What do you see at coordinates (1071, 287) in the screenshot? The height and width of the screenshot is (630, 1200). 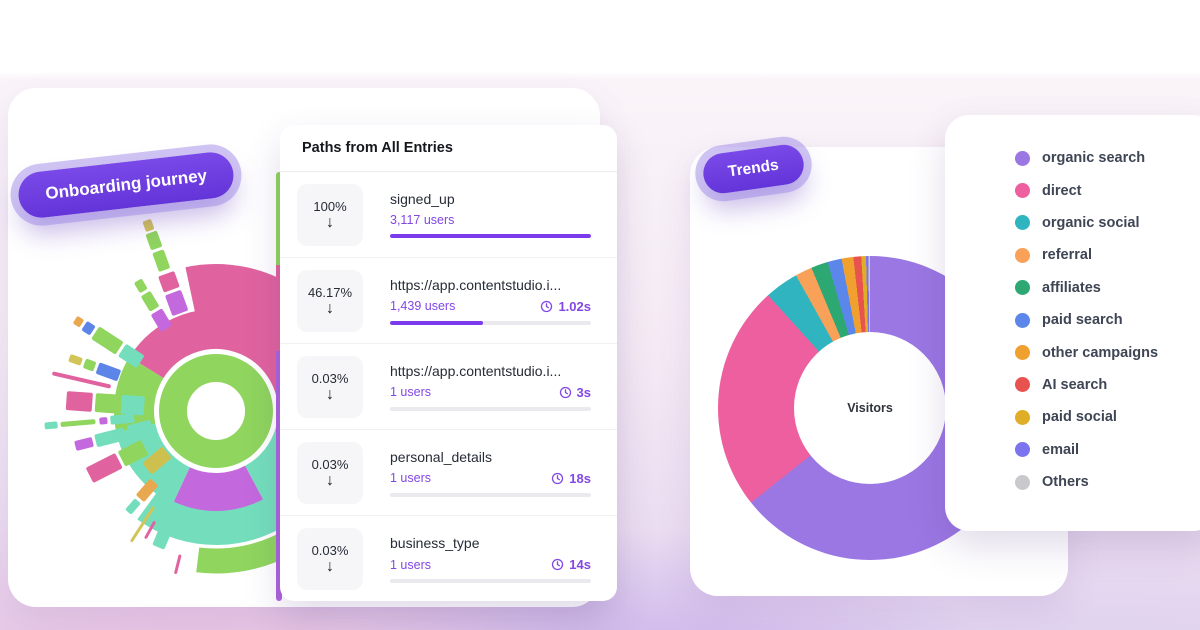 I see `legend-label: affiliates` at bounding box center [1071, 287].